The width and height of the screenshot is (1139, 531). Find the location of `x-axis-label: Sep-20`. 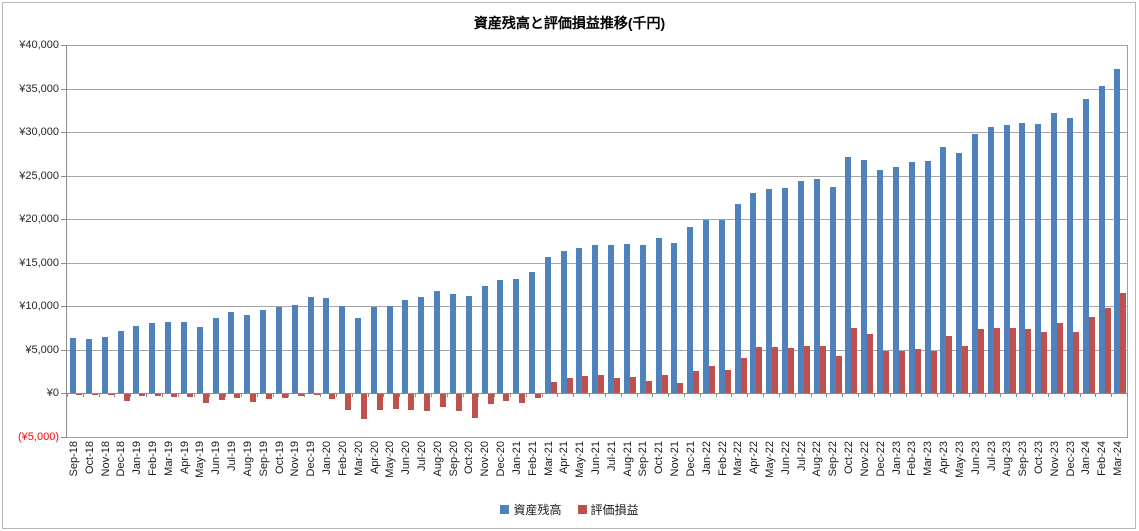

x-axis-label: Sep-20 is located at coordinates (453, 459).